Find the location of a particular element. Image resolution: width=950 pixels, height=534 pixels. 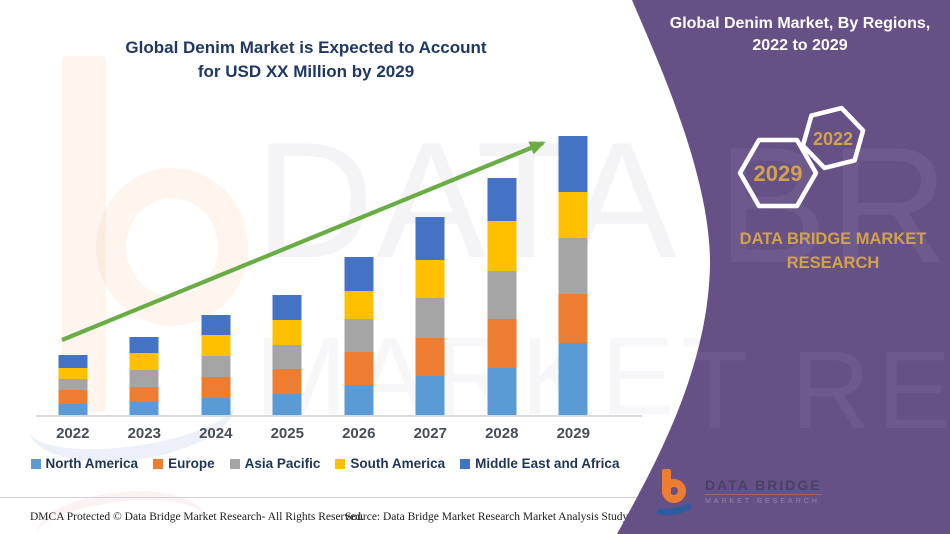

hexagon-2029-label: 2029 is located at coordinates (778, 173).